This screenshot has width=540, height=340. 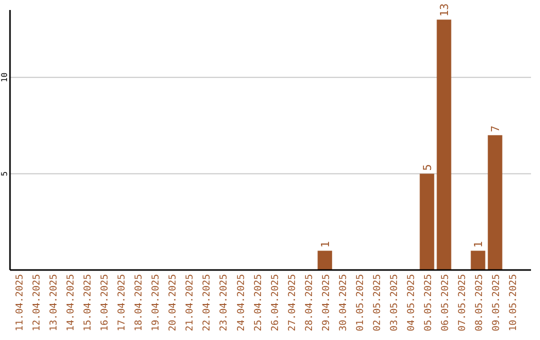 I want to click on x-tick-label: 19.04.2025, so click(x=156, y=303).